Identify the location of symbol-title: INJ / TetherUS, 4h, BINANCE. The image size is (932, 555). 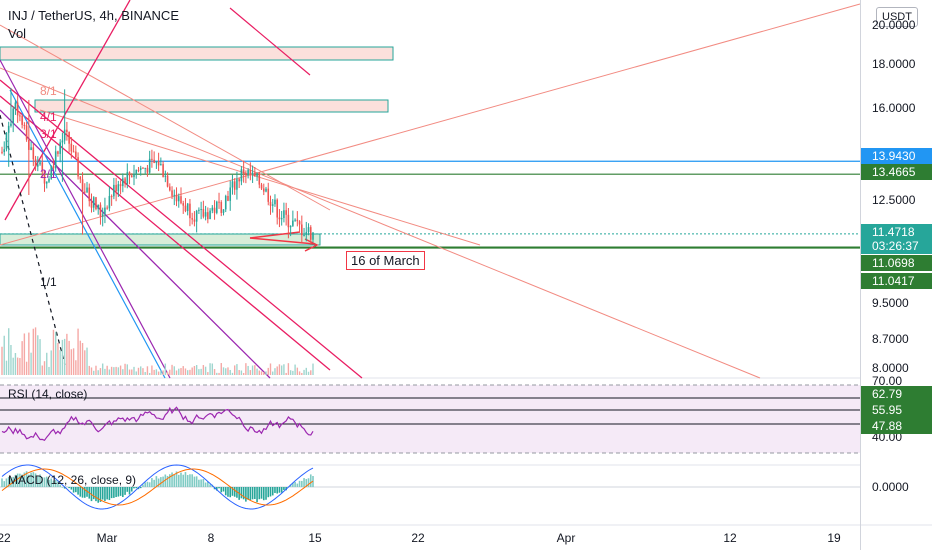
(93, 15).